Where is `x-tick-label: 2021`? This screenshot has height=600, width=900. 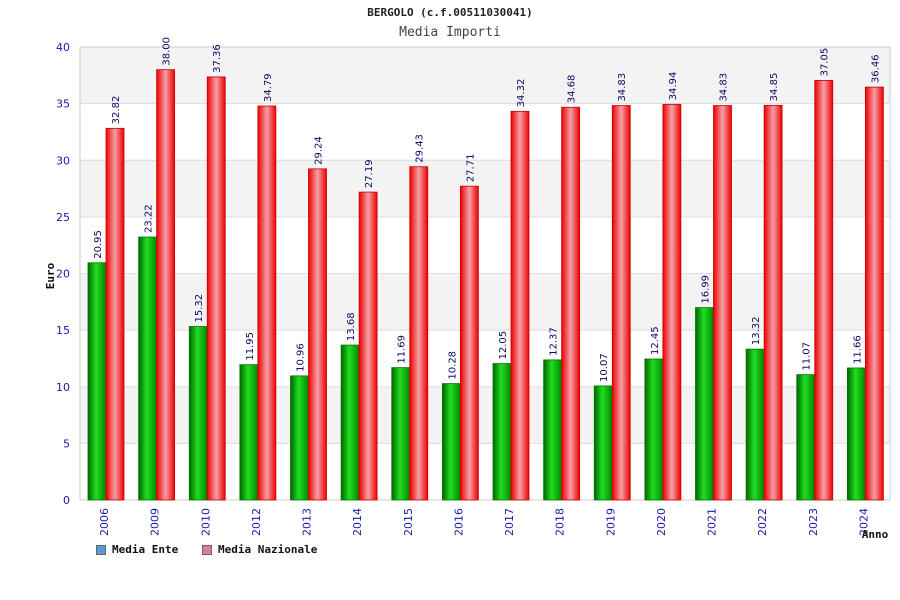 x-tick-label: 2021 is located at coordinates (712, 522).